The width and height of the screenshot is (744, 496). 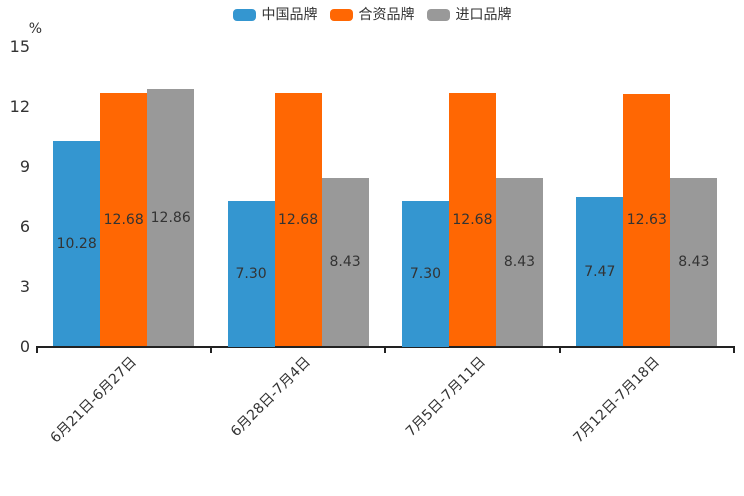 What do you see at coordinates (386, 15) in the screenshot?
I see `legend-label: 合资品牌` at bounding box center [386, 15].